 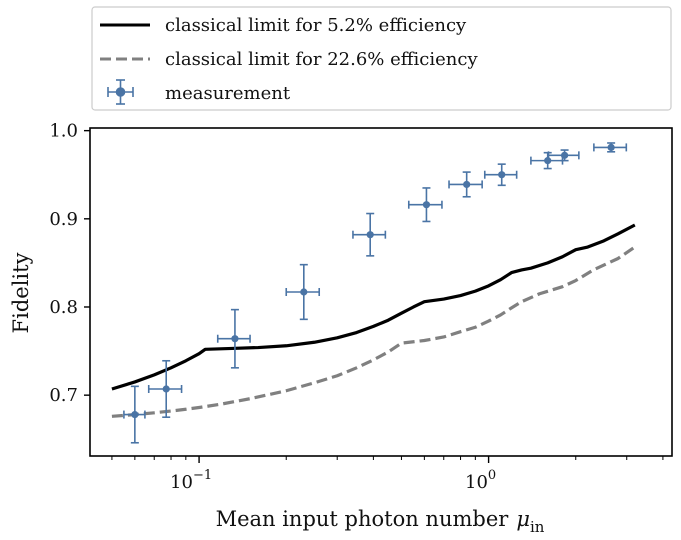 What do you see at coordinates (120, 92) in the screenshot?
I see `legend-swatch-errorbar` at bounding box center [120, 92].